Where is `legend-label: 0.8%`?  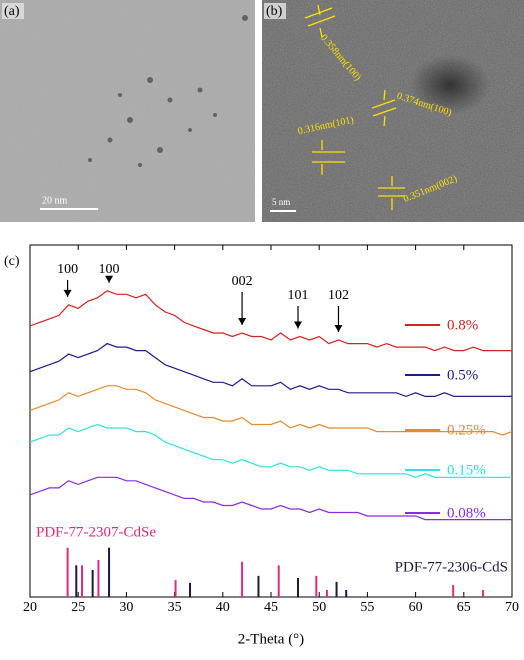 legend-label: 0.8% is located at coordinates (462, 325).